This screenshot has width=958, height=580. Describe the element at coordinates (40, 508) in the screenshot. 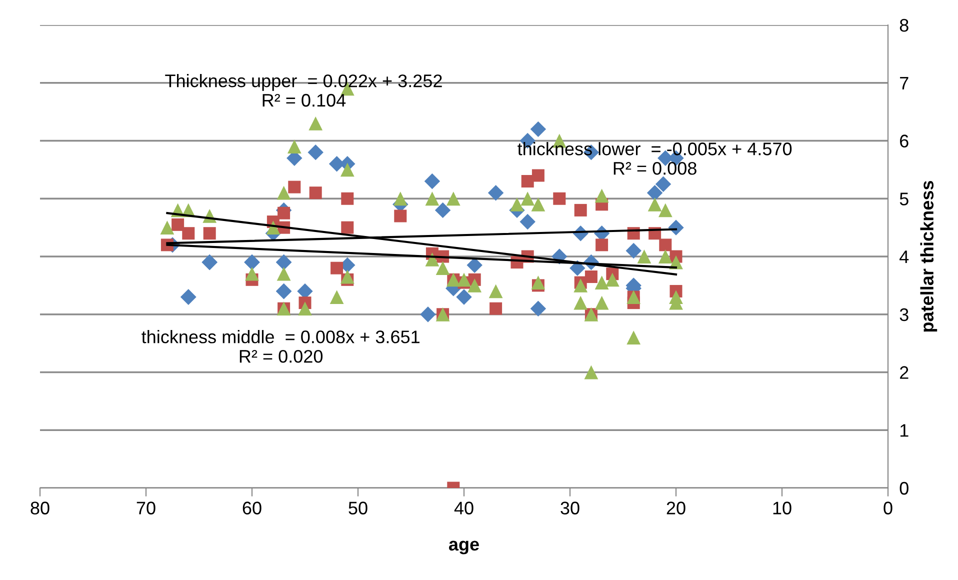

I see `x-tick-label: 80` at that location.